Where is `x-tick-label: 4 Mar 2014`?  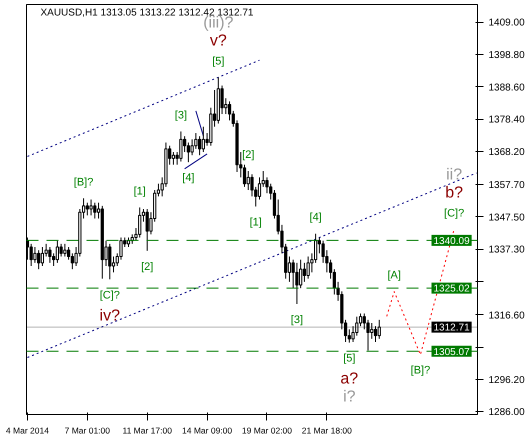 x-tick-label: 4 Mar 2014 is located at coordinates (28, 431).